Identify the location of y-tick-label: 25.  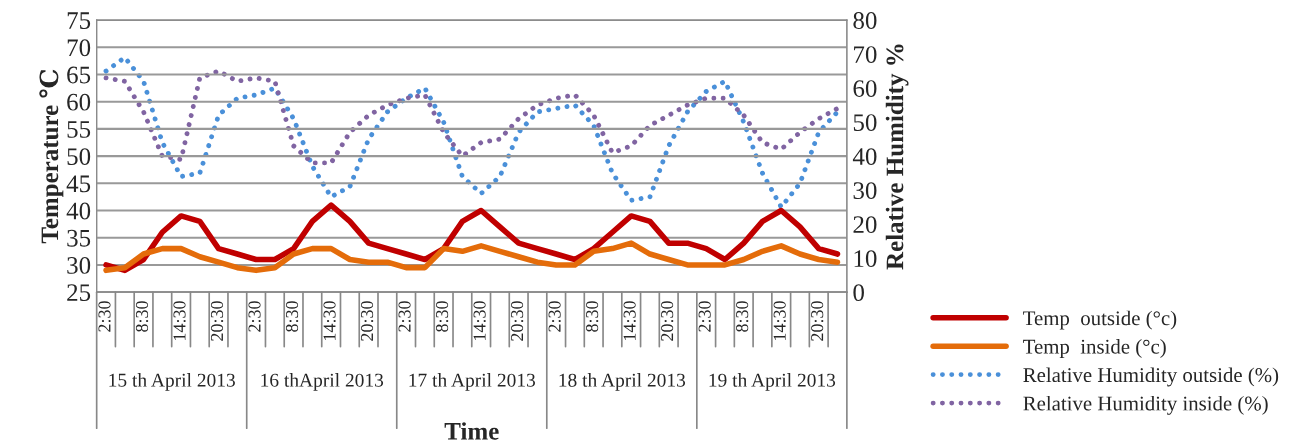
(79, 293).